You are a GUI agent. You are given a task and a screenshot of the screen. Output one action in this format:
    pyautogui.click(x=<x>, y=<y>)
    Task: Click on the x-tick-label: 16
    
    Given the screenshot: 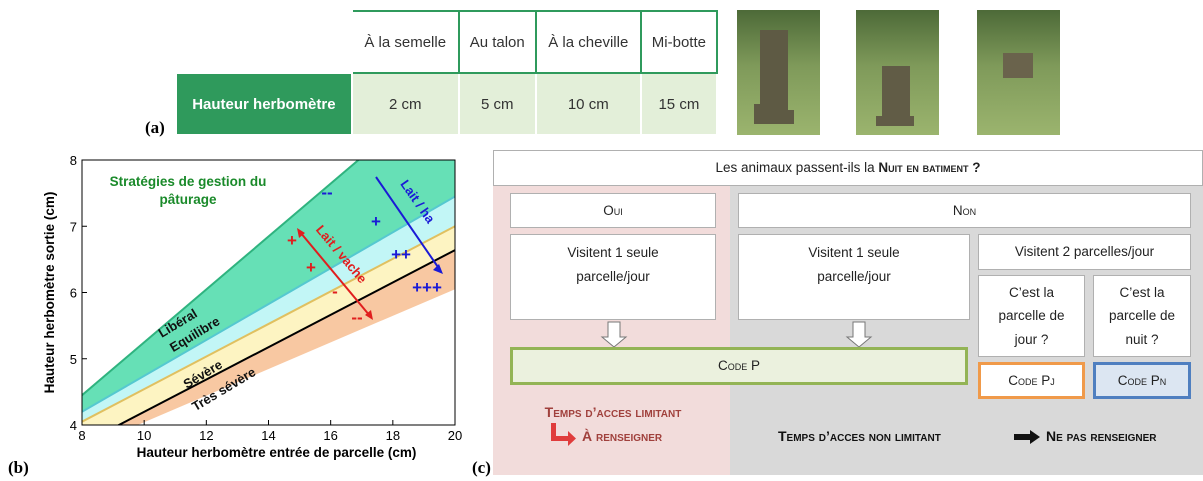 What is the action you would take?
    pyautogui.click(x=330, y=435)
    